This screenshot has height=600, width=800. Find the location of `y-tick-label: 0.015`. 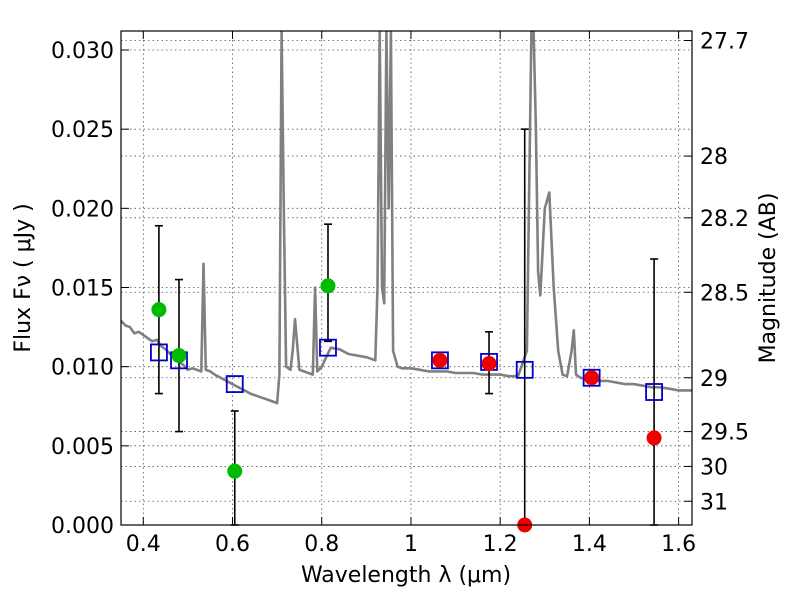

y-tick-label: 0.015 is located at coordinates (82, 289).